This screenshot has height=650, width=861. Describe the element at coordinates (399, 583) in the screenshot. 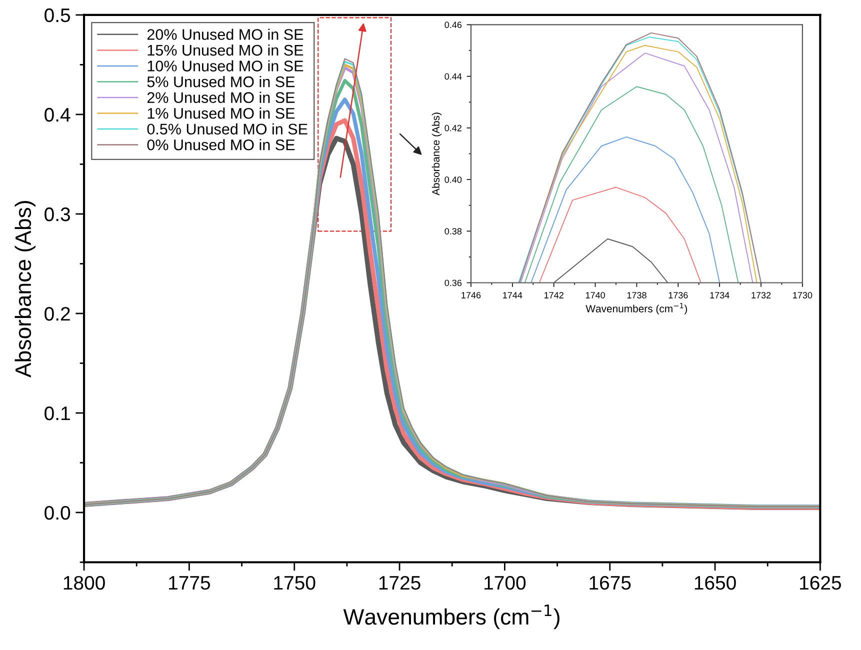

I see `x-tick-label: 1725` at that location.